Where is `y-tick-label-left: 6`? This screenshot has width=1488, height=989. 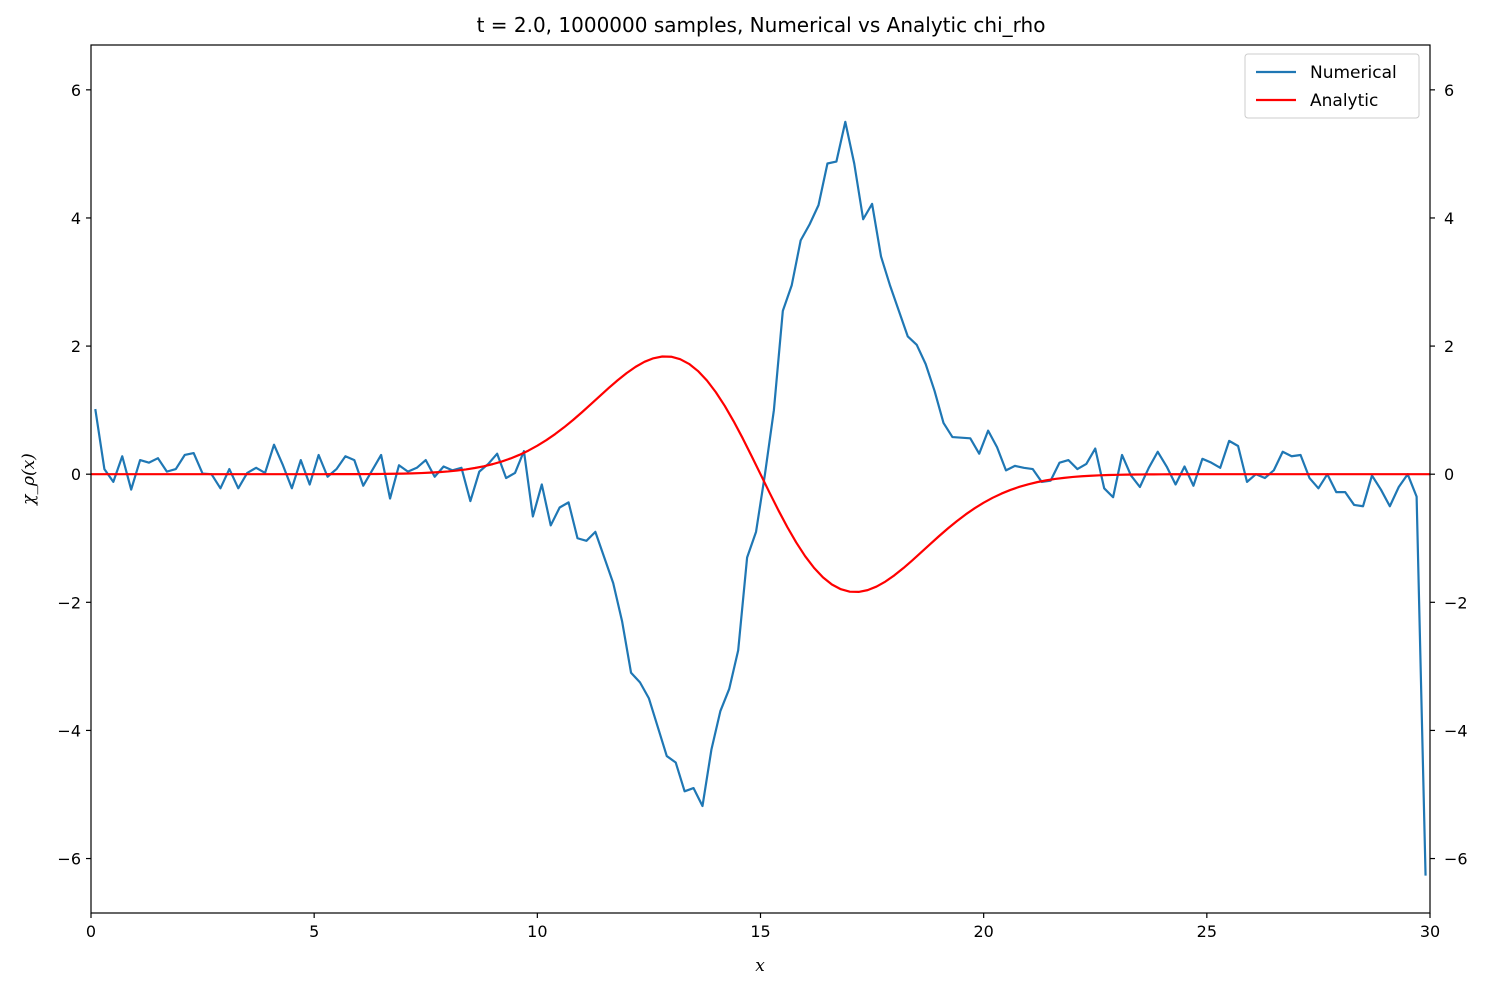
y-tick-label-left: 6 is located at coordinates (76, 90).